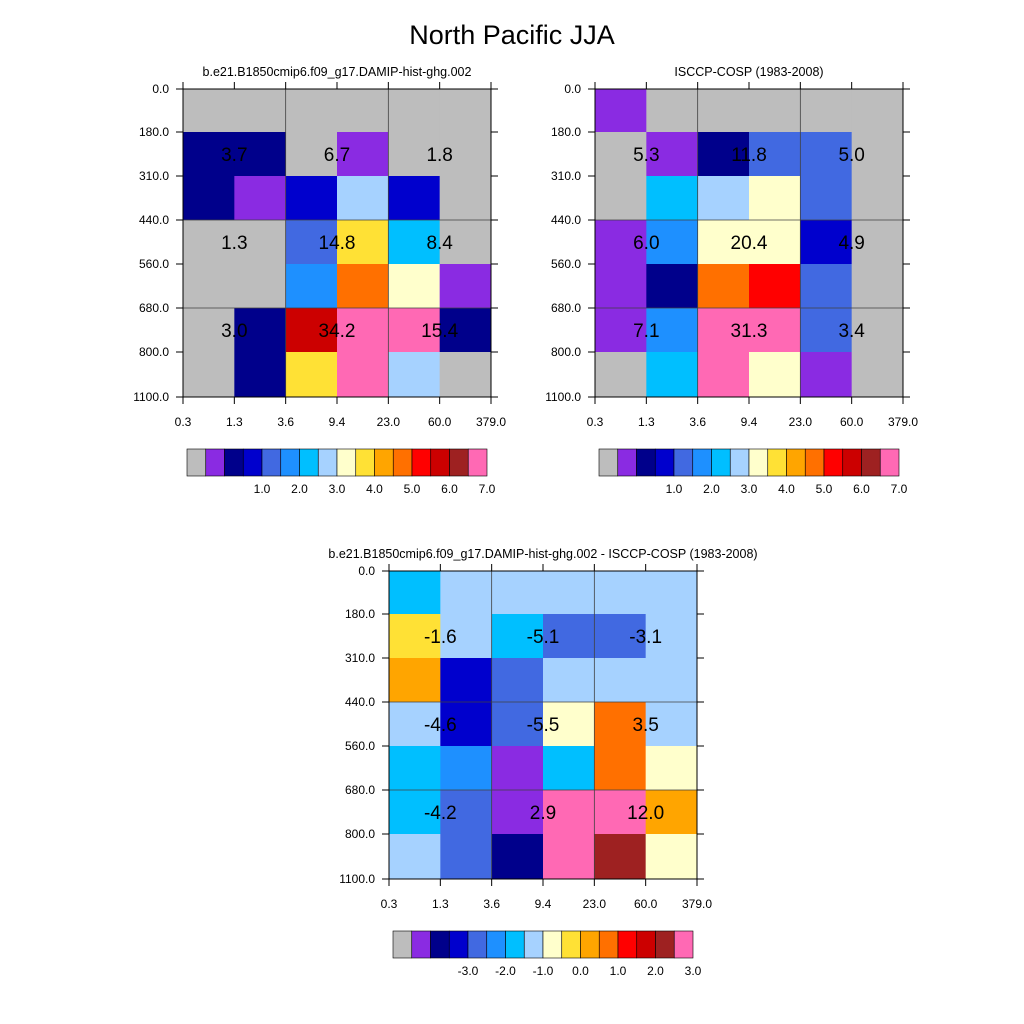 This screenshot has height=1024, width=1024. I want to click on colorbar-label: -2.0, so click(505, 971).